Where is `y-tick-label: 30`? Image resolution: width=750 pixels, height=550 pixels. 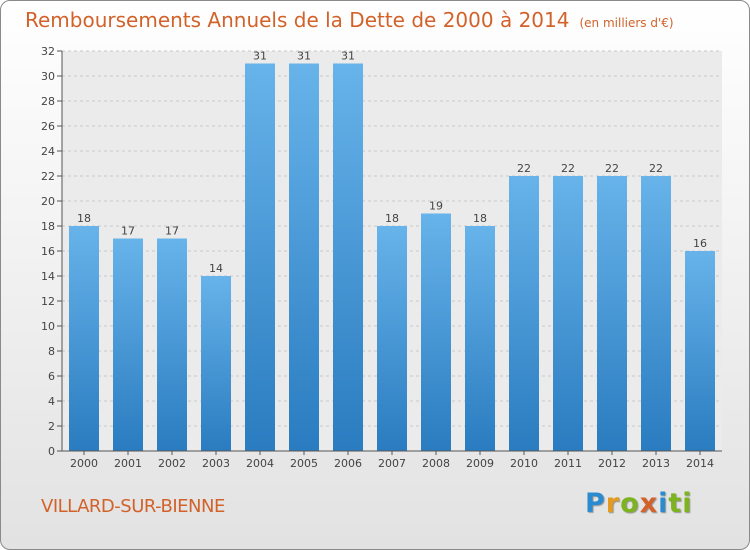 y-tick-label: 30 is located at coordinates (48, 76).